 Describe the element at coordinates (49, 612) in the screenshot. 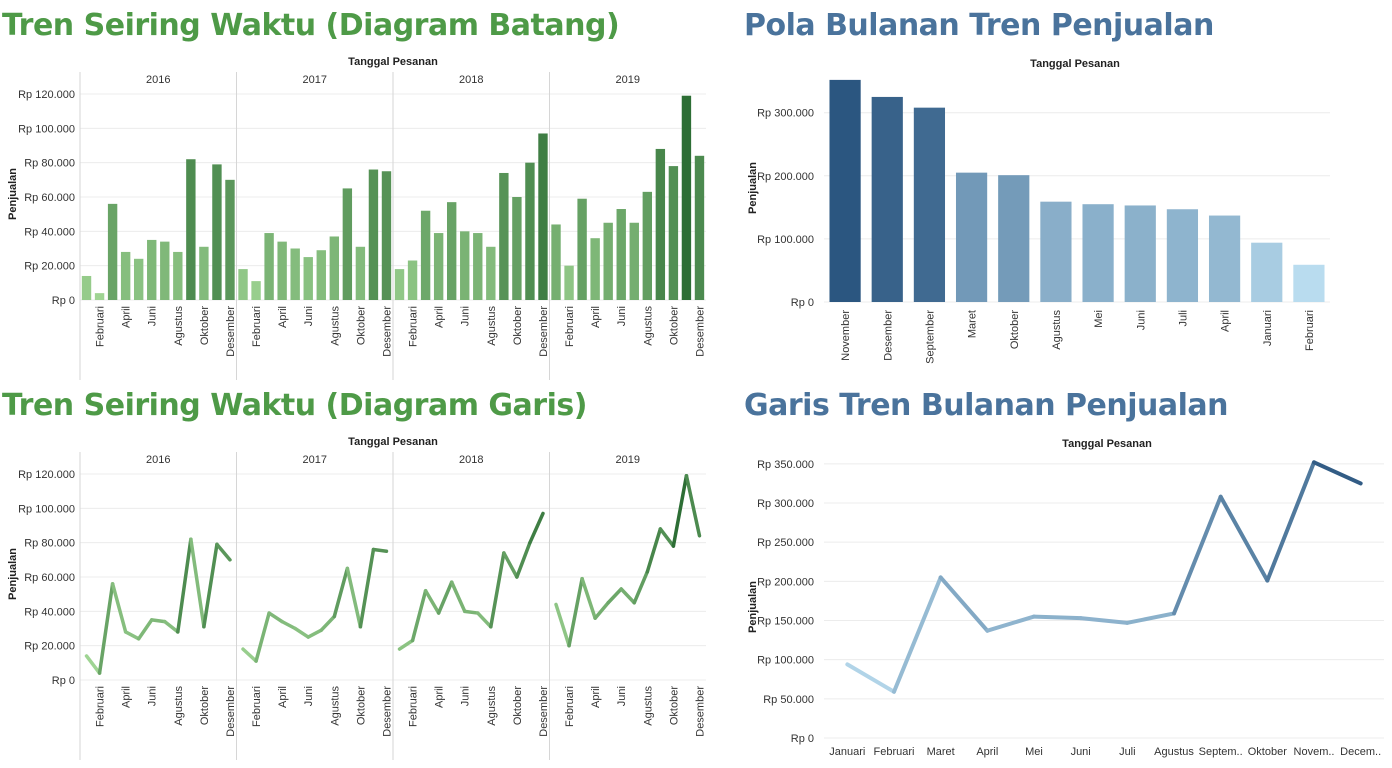

I see `y-tick-label: Rp 40.000` at that location.